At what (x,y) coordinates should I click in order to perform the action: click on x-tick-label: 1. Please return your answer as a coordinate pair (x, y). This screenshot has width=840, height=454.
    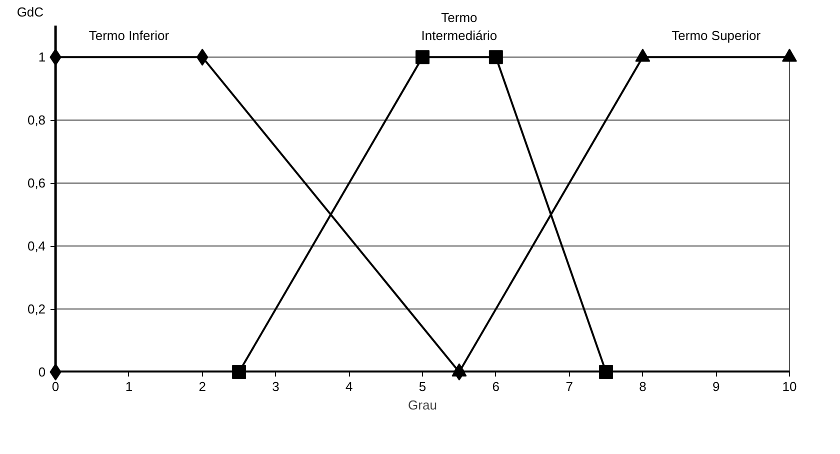
    Looking at the image, I should click on (129, 386).